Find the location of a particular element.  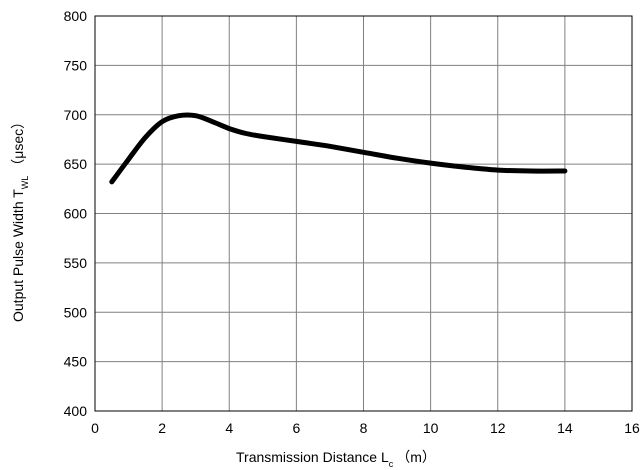

y-tick-label: 600 is located at coordinates (76, 214).